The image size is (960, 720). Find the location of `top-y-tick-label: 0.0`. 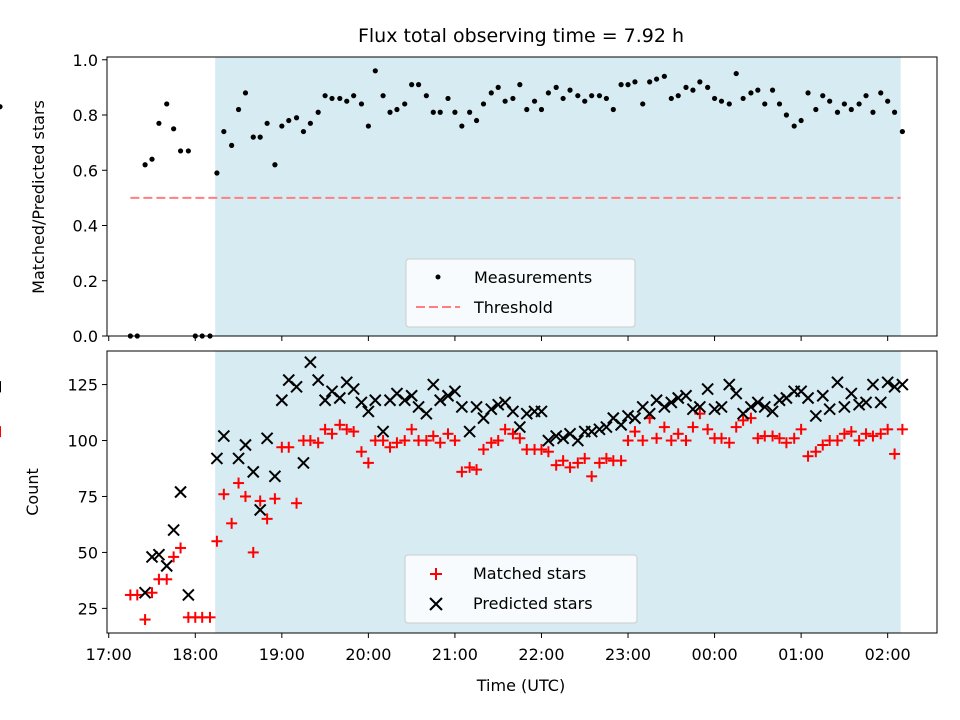

top-y-tick-label: 0.0 is located at coordinates (85, 336).